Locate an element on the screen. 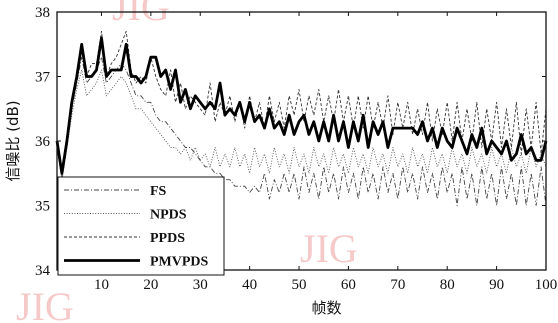  legend-label-fs: FS is located at coordinates (158, 191).